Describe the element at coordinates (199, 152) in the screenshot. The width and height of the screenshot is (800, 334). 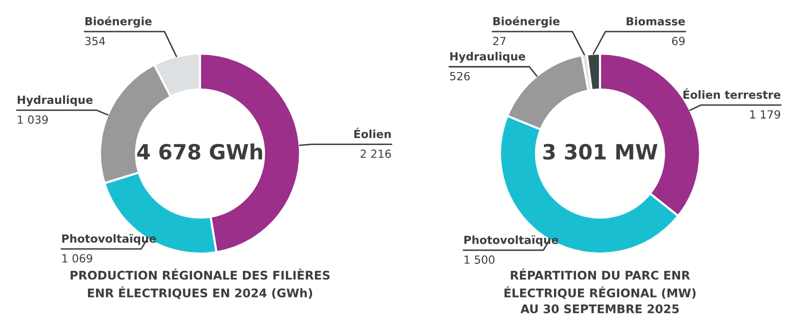
I see `text: 4 678 GWh` at that location.